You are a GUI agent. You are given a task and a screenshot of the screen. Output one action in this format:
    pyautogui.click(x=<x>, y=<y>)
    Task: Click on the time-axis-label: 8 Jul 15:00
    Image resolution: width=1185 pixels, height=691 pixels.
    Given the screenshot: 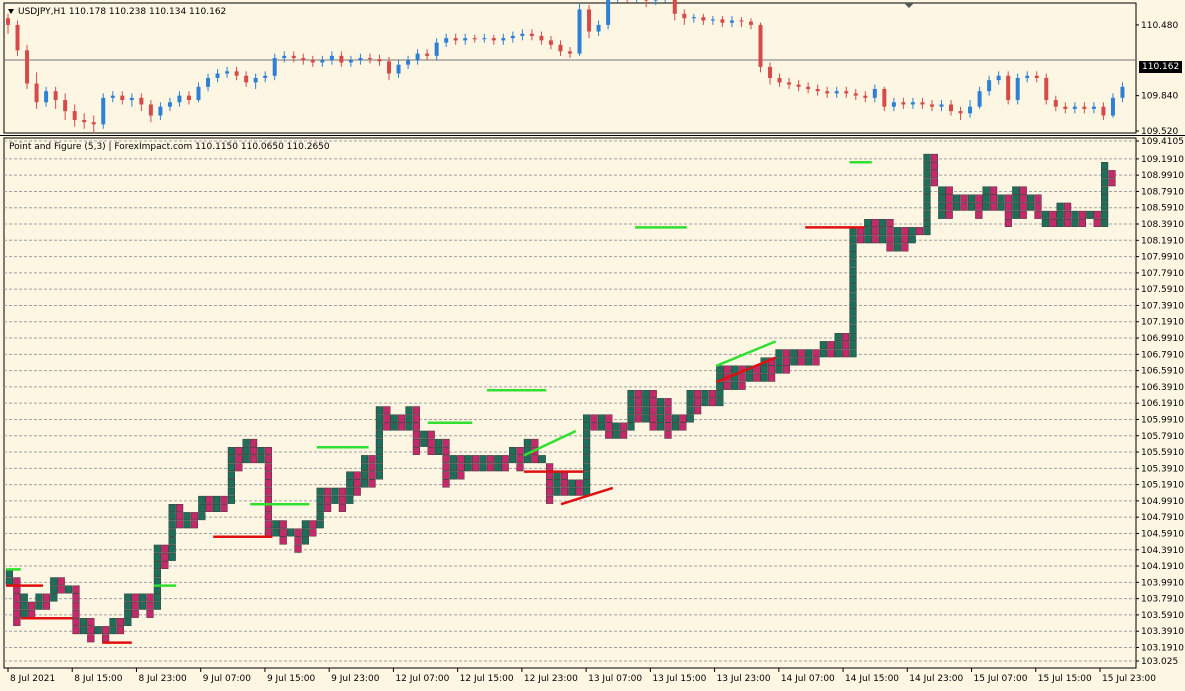 What is the action you would take?
    pyautogui.click(x=98, y=679)
    